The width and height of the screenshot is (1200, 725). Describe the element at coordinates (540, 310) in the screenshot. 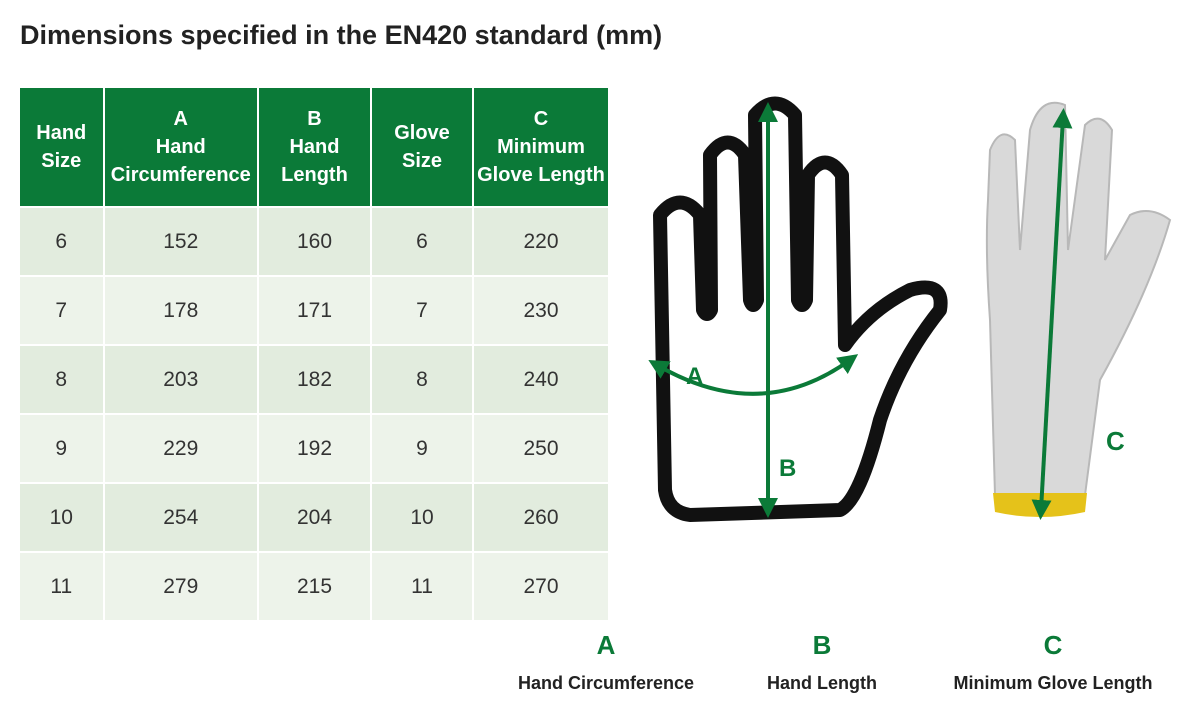

I see `table-cell: 230` at that location.